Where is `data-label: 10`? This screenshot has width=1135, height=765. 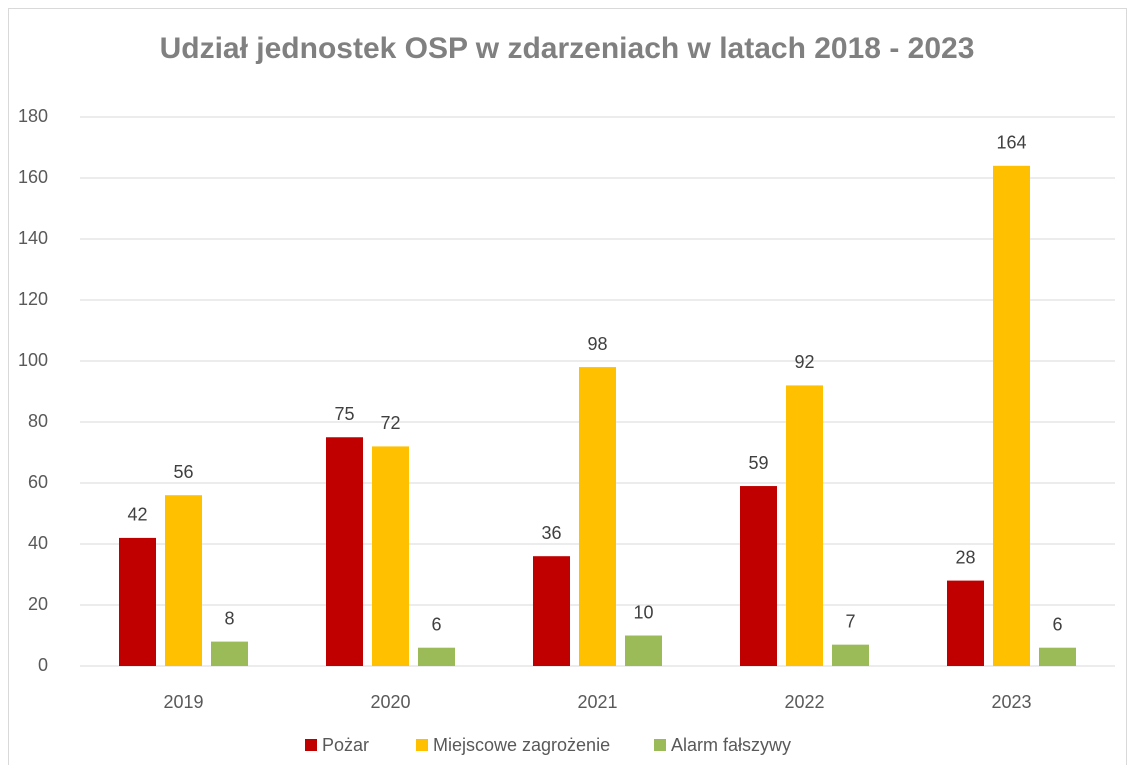
data-label: 10 is located at coordinates (643, 612).